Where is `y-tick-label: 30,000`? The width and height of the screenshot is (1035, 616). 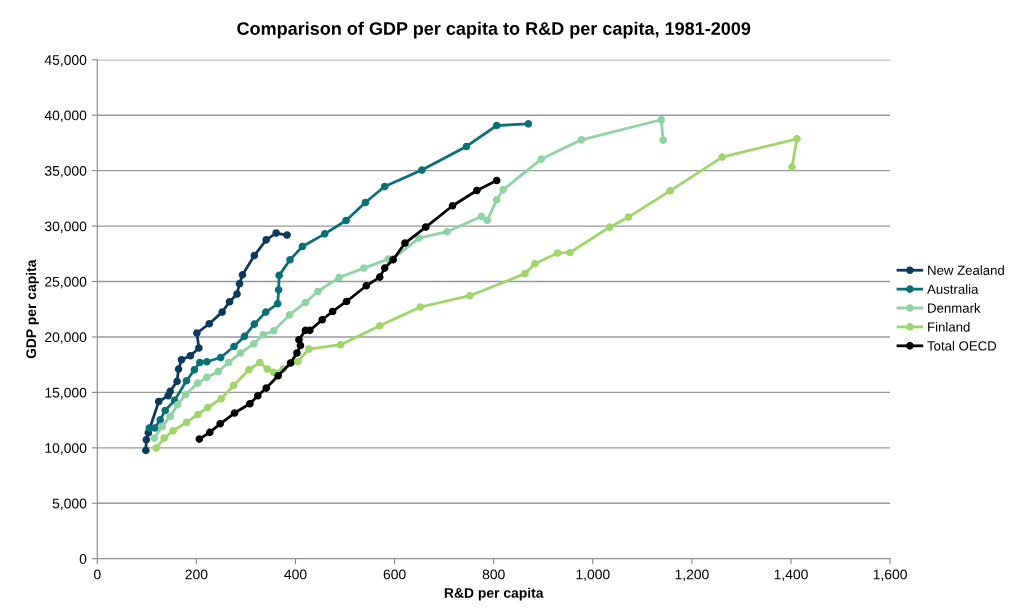 y-tick-label: 30,000 is located at coordinates (65, 227).